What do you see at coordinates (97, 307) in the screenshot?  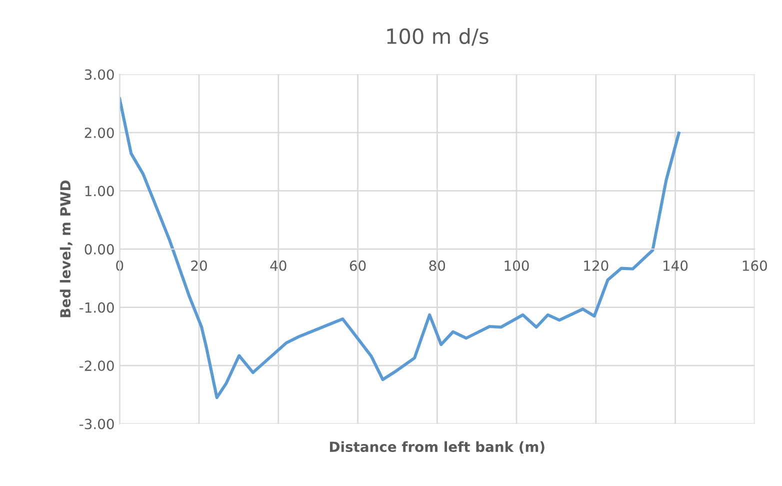 I see `y-tick-label: -1.00` at bounding box center [97, 307].